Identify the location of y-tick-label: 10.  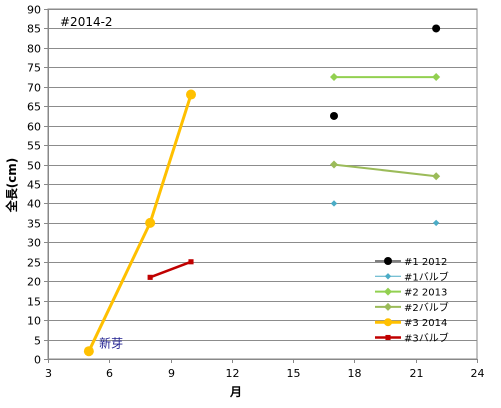
(34, 321).